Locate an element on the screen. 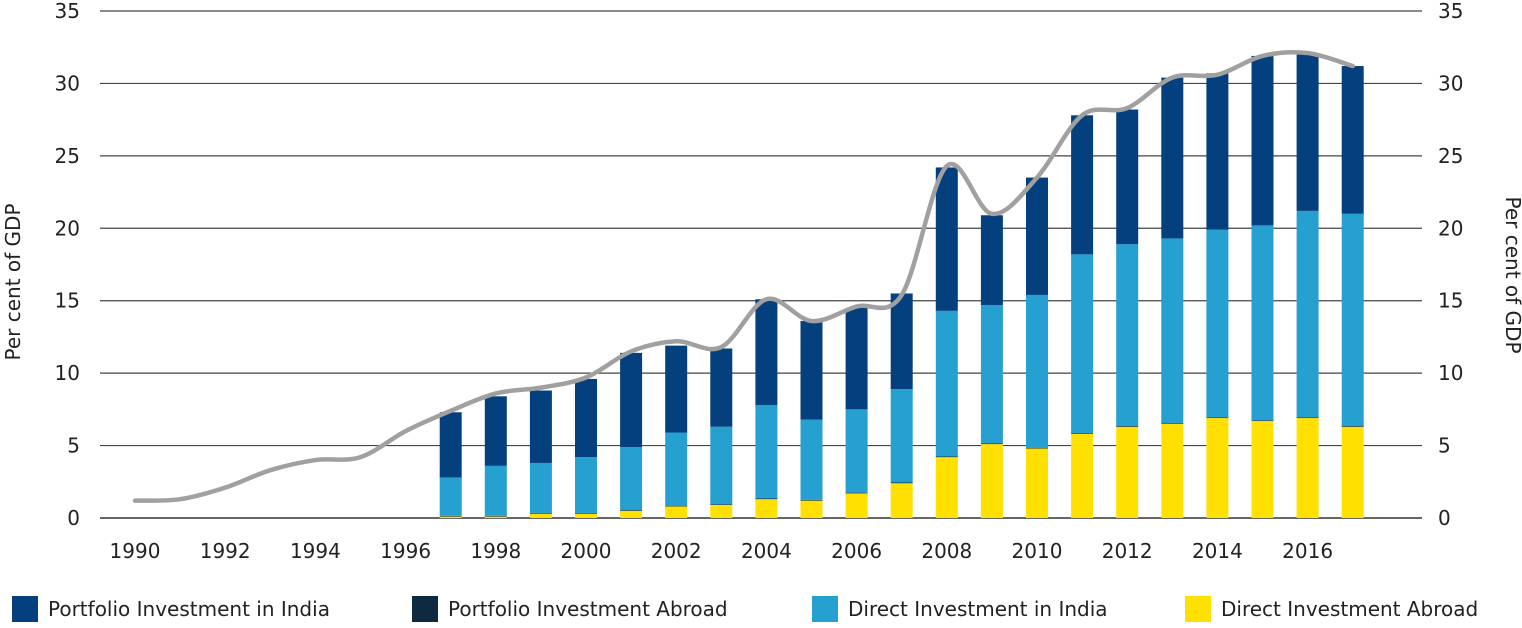 This screenshot has height=628, width=1522. x-tick-label: 2014 is located at coordinates (1217, 551).